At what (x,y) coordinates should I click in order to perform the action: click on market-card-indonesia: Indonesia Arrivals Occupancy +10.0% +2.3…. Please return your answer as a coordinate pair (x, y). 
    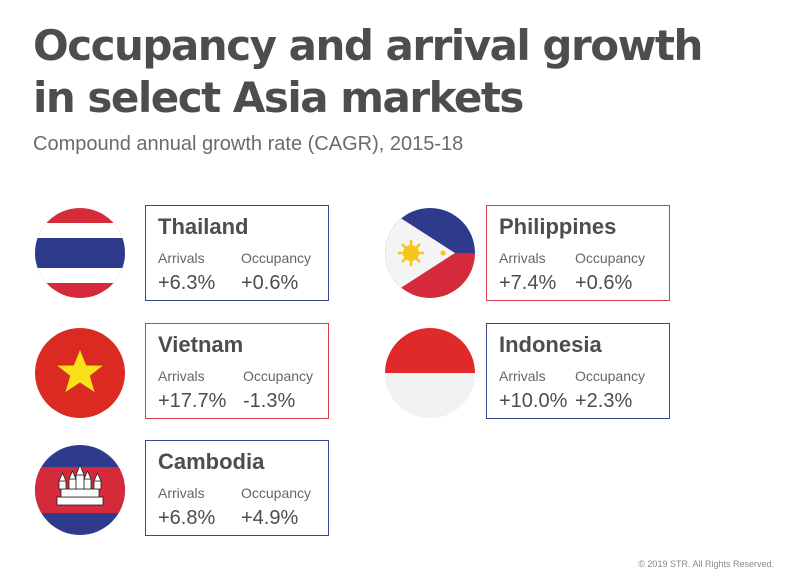
    Looking at the image, I should click on (578, 371).